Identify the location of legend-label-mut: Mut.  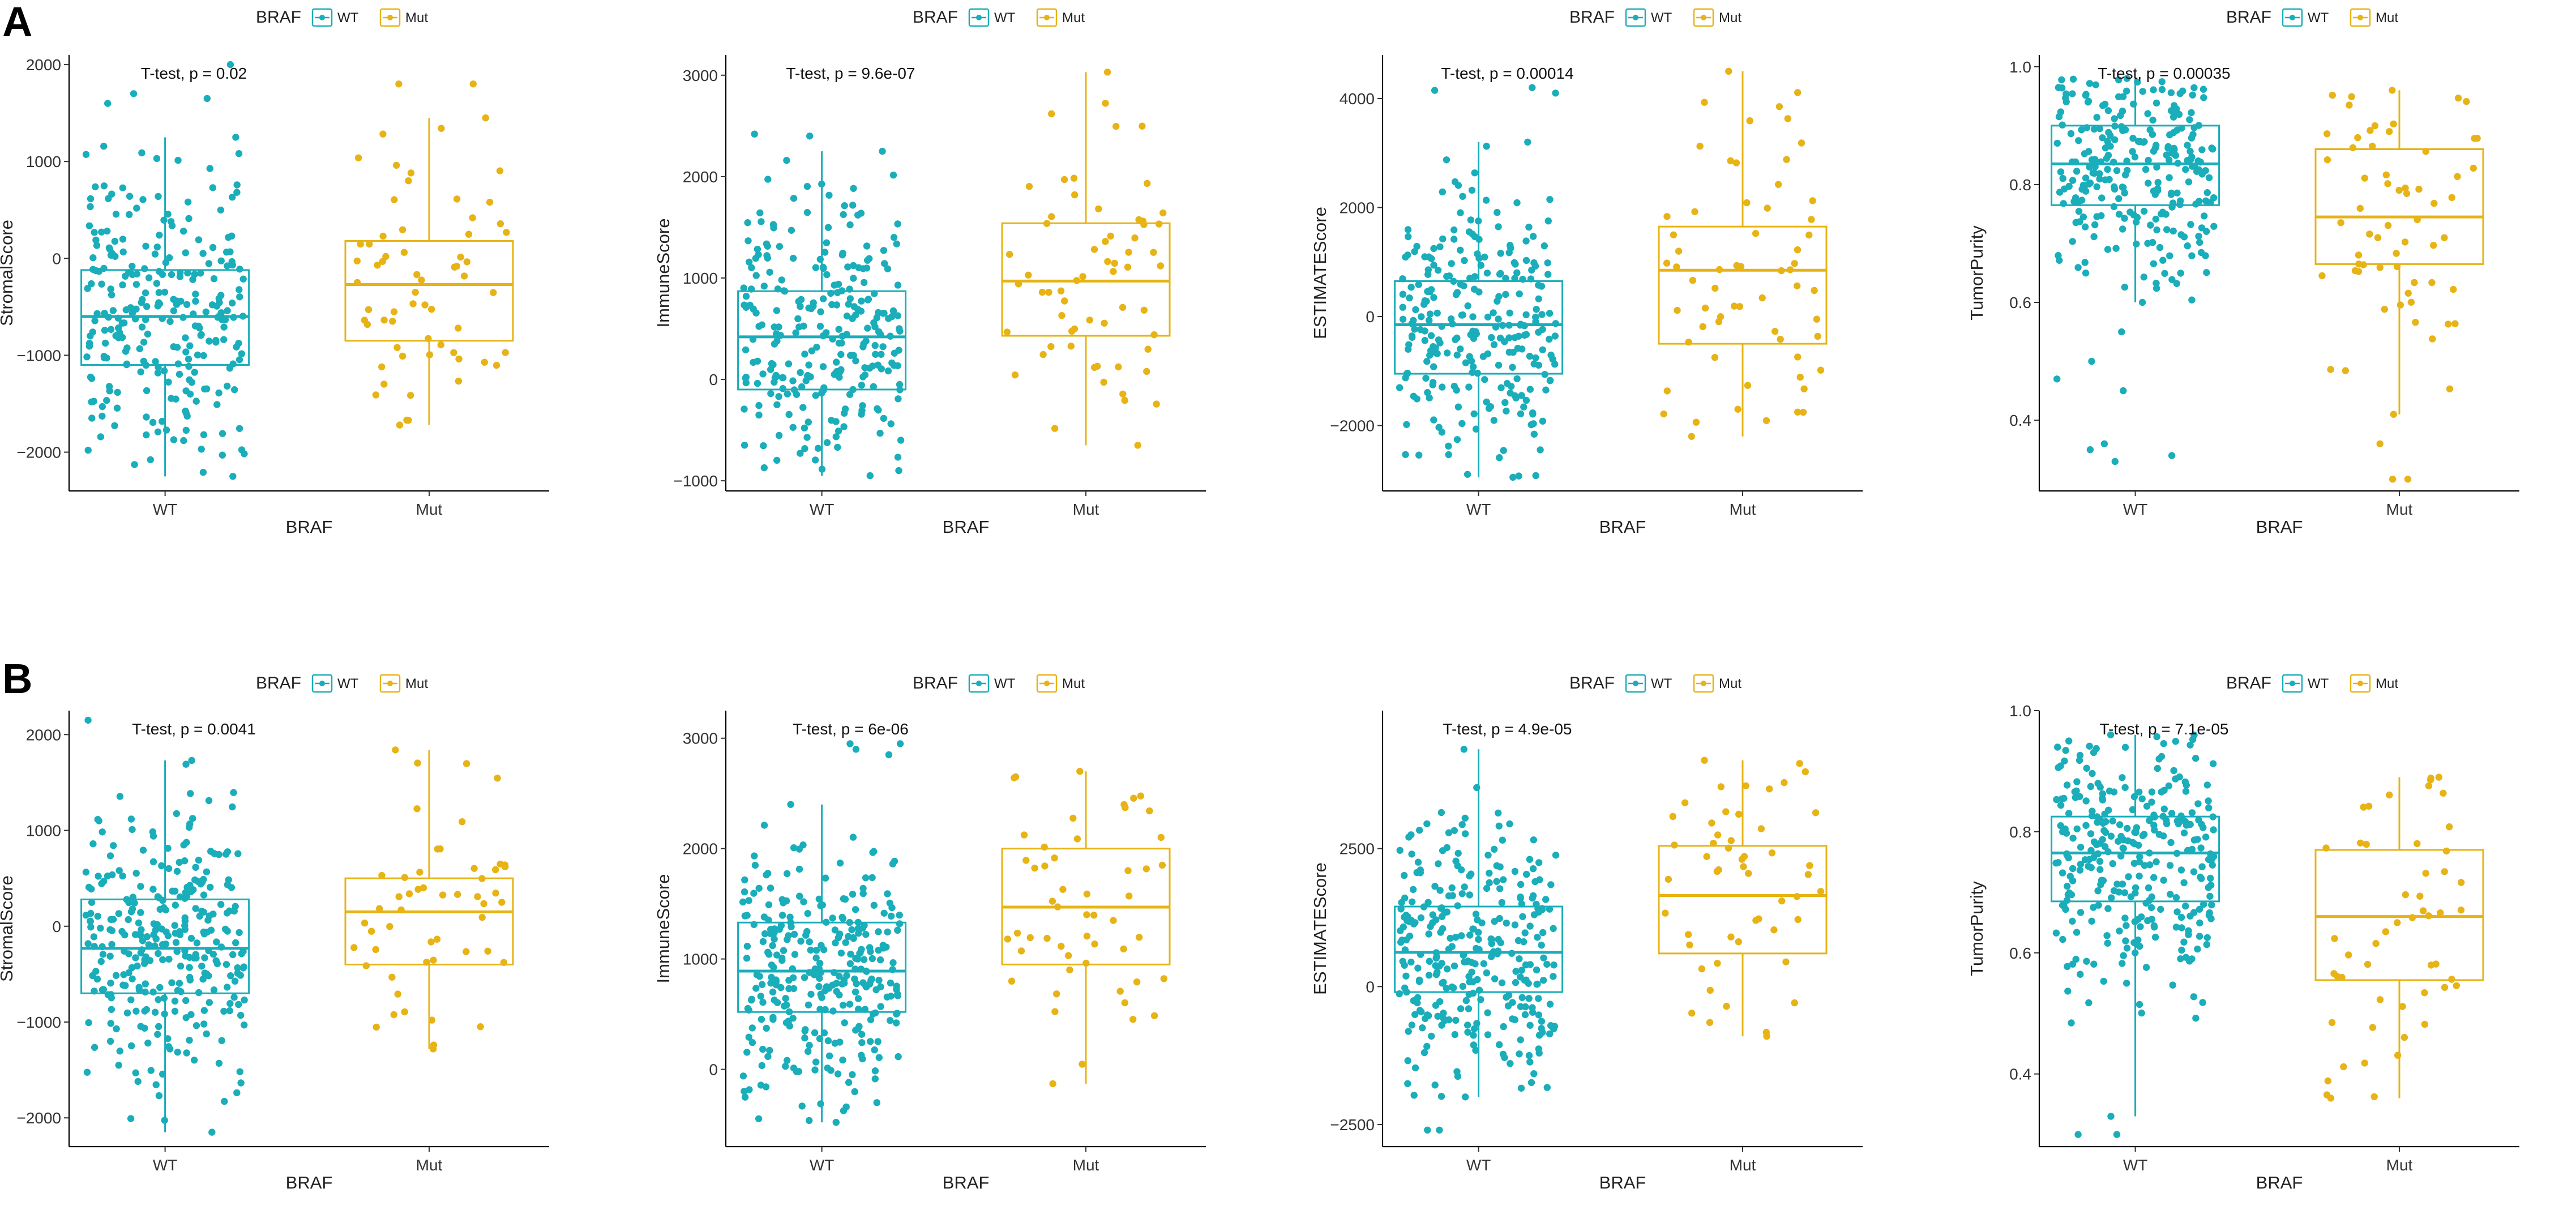
(416, 17).